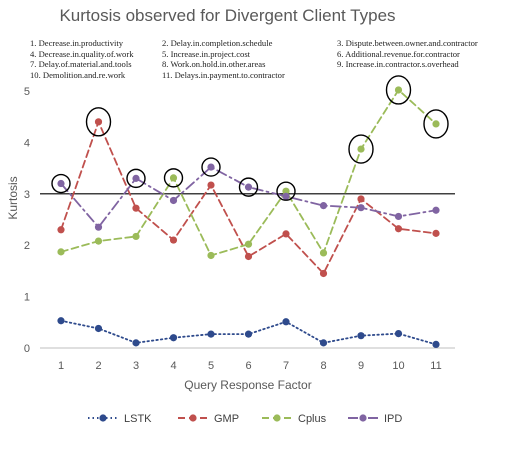 This screenshot has height=457, width=511. What do you see at coordinates (217, 43) in the screenshot?
I see `factor-key-item: 2. Delay.in.completion.schedule` at bounding box center [217, 43].